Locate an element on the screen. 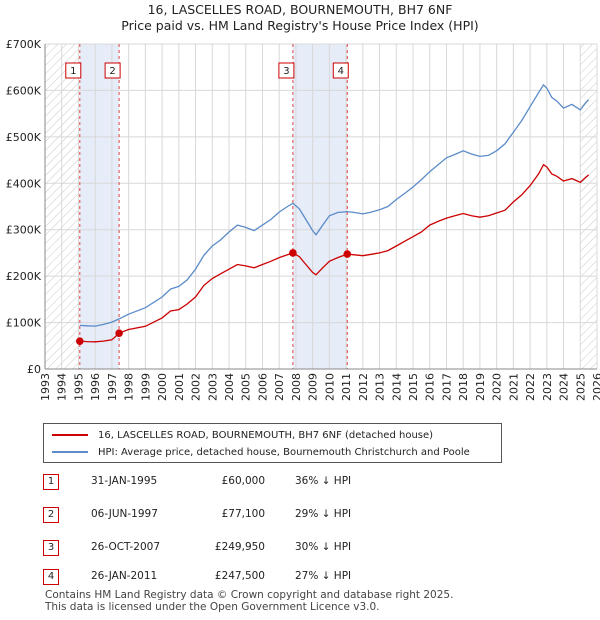  x-tick-label: 2013 is located at coordinates (380, 387).